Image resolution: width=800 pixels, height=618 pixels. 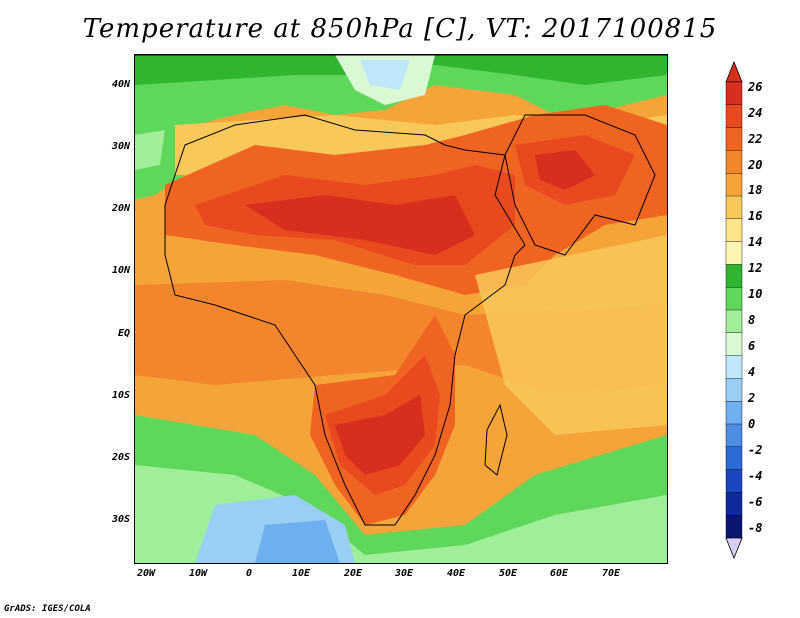 What do you see at coordinates (752, 372) in the screenshot?
I see `colorbar-label: 4` at bounding box center [752, 372].